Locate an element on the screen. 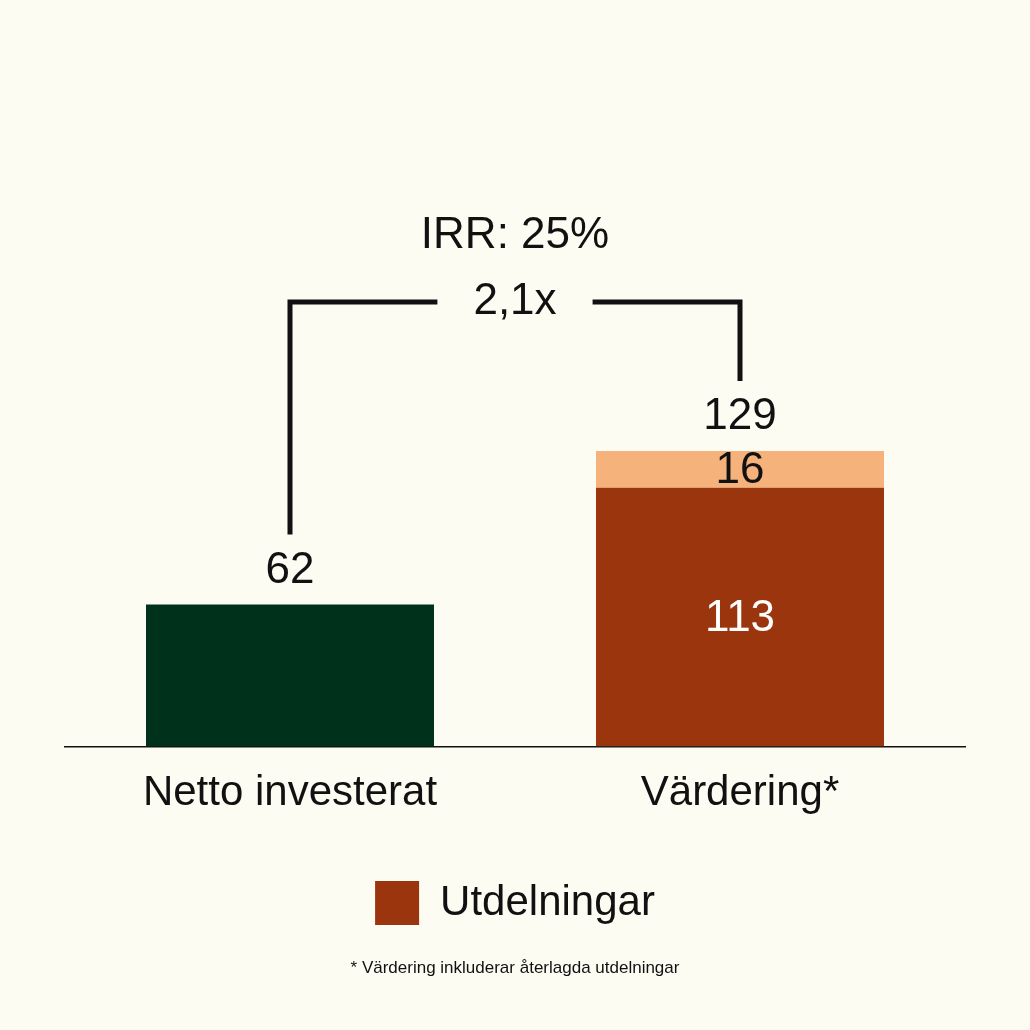 The height and width of the screenshot is (1030, 1030). data-label: 113 is located at coordinates (740, 616).